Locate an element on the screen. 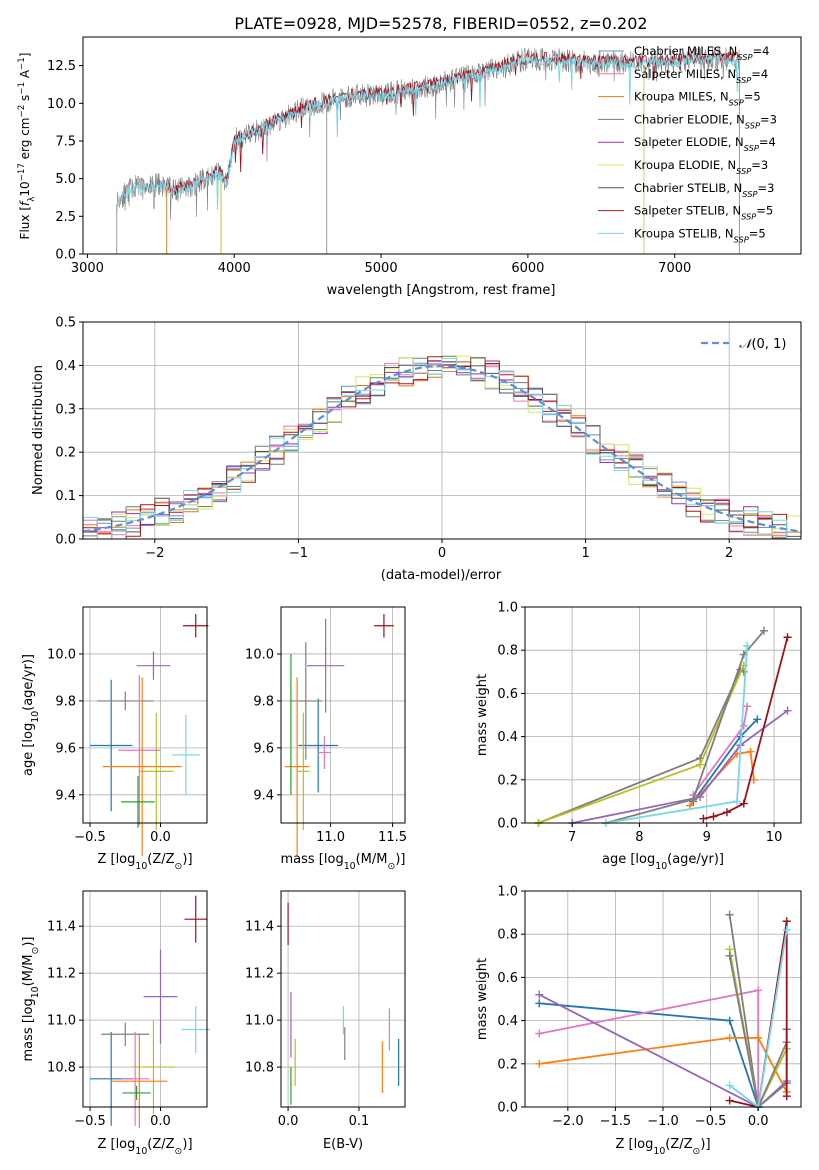 This screenshot has height=1170, width=819. y-tick-label: 0.4 is located at coordinates (507, 737).